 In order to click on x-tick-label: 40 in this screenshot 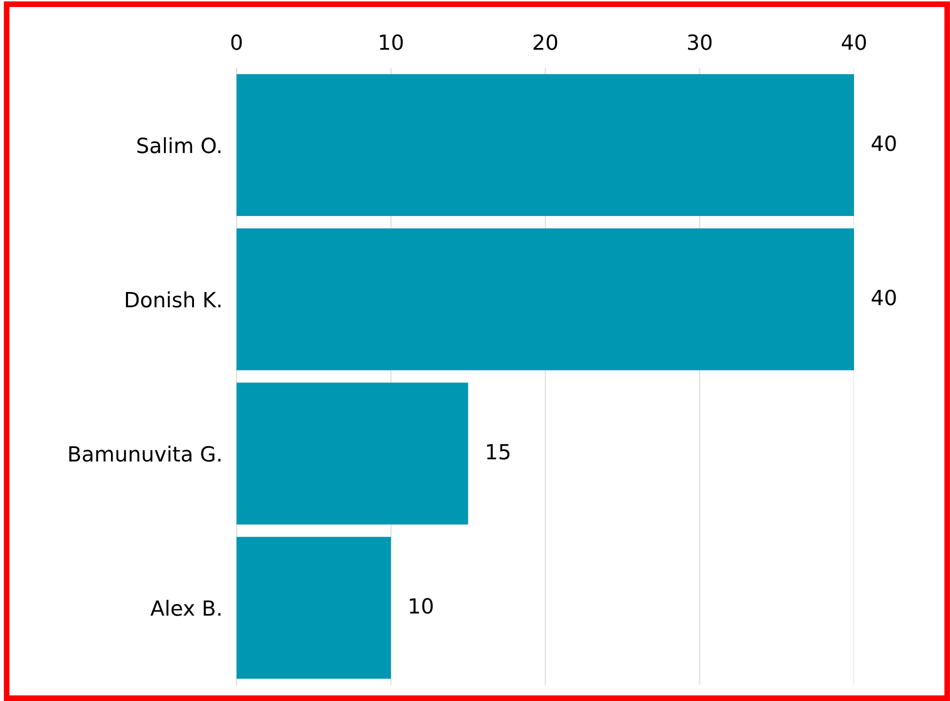, I will do `click(854, 42)`.